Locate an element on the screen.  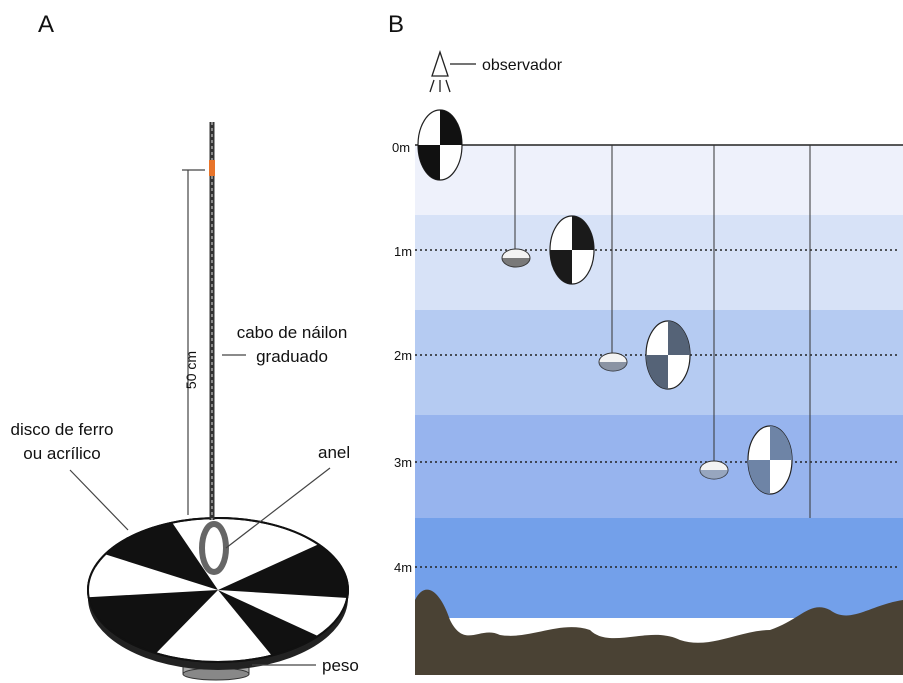
observer-label: observador is located at coordinates (522, 65).